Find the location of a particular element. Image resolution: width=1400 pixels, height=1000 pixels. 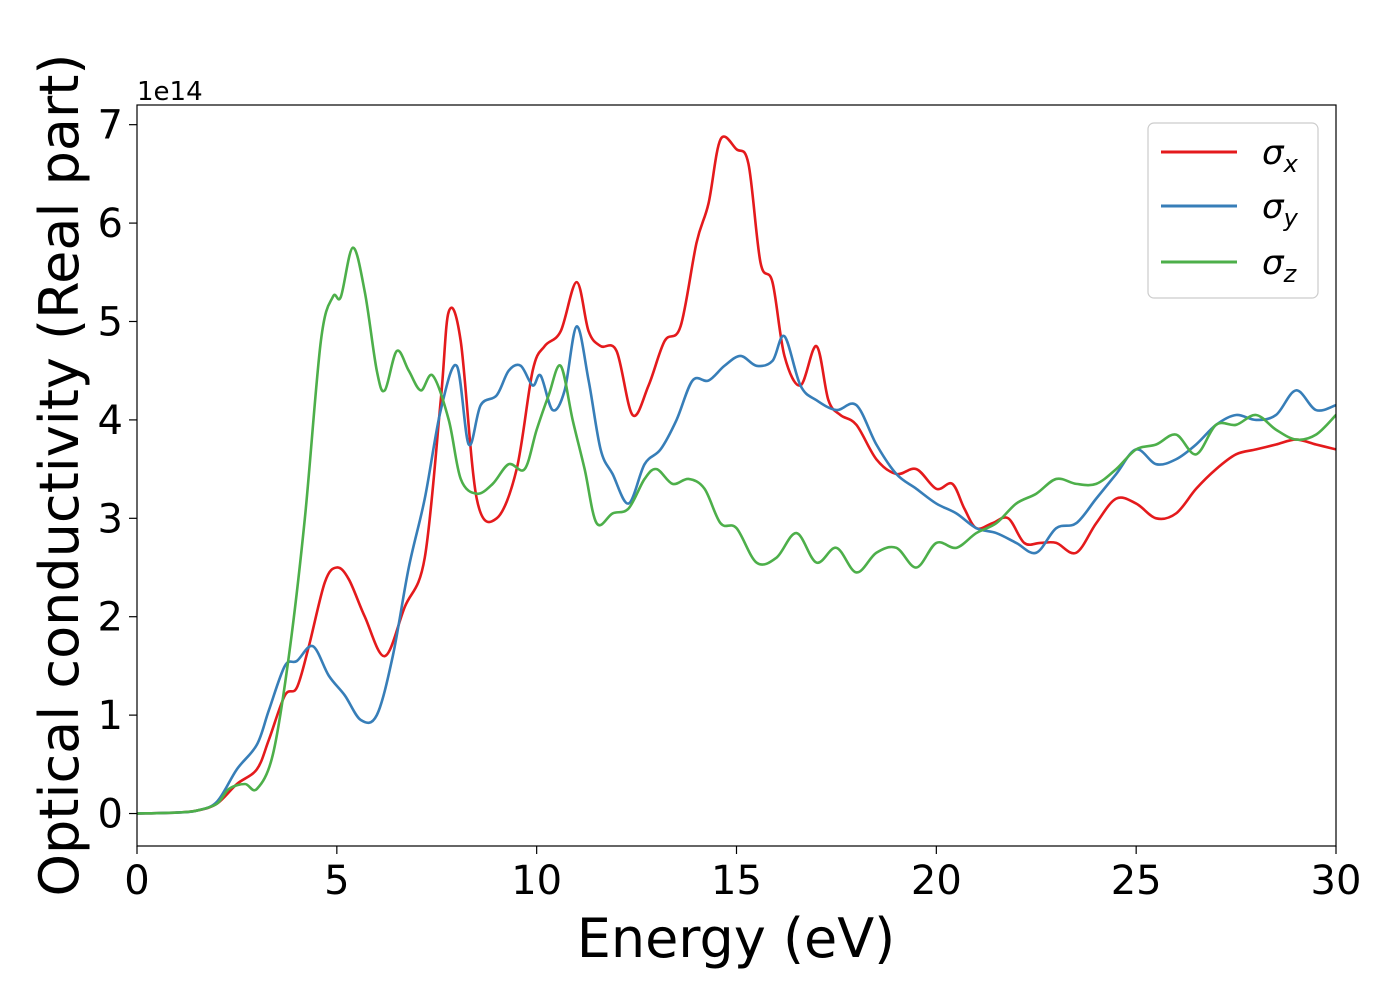

x-tick-label: 15 is located at coordinates (736, 881).